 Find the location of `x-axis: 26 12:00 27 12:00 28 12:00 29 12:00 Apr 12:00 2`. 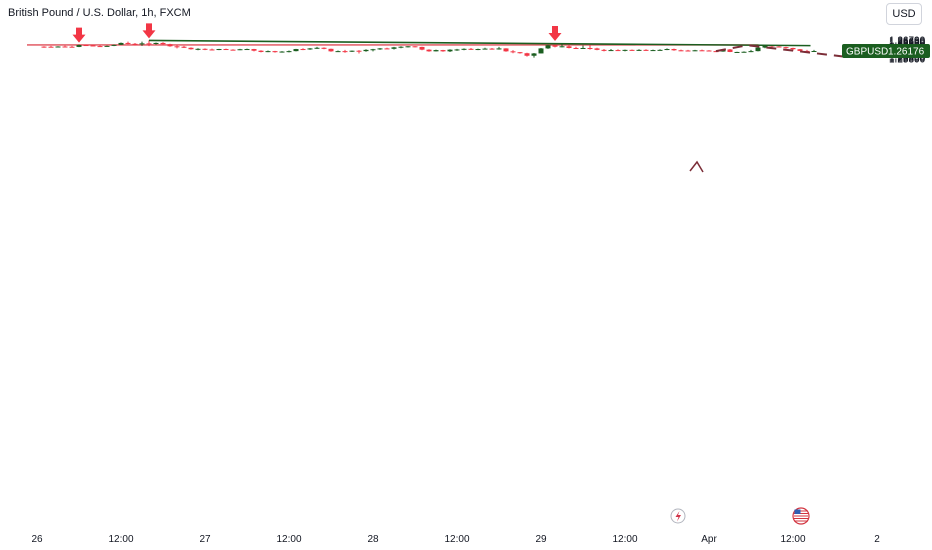

x-axis: 26 12:00 27 12:00 28 12:00 29 12:00 Apr 12:00 2 is located at coordinates (455, 539).